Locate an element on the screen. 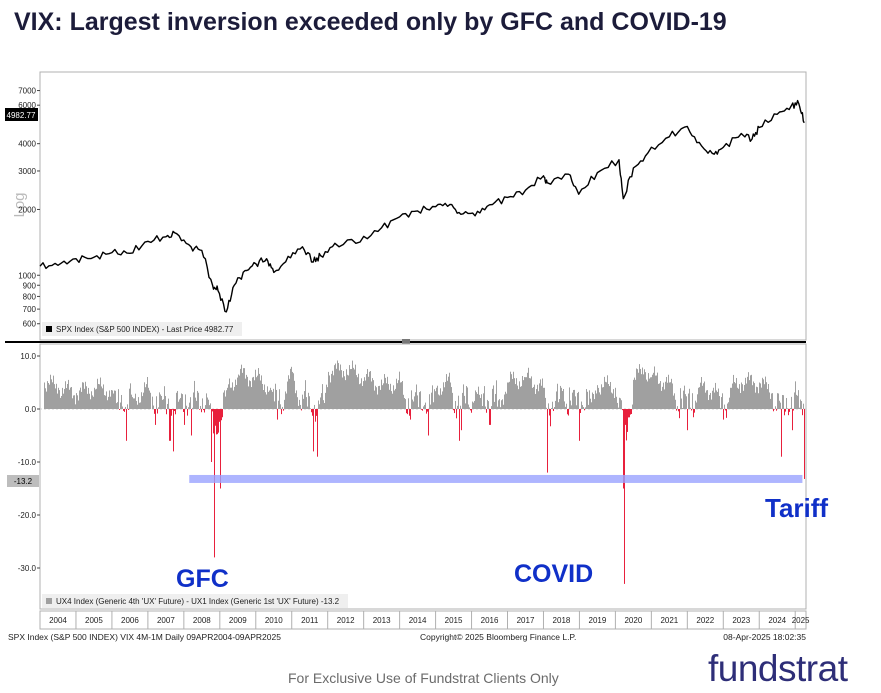 This screenshot has height=693, width=881. panel-resize-handle is located at coordinates (406, 341).